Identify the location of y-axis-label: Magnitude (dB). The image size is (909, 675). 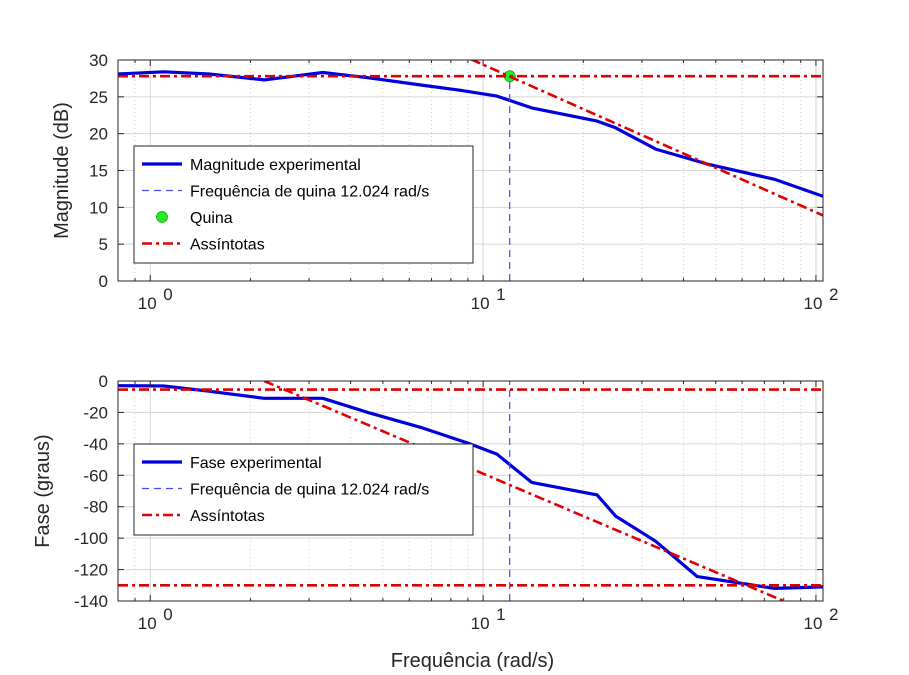
(62, 170).